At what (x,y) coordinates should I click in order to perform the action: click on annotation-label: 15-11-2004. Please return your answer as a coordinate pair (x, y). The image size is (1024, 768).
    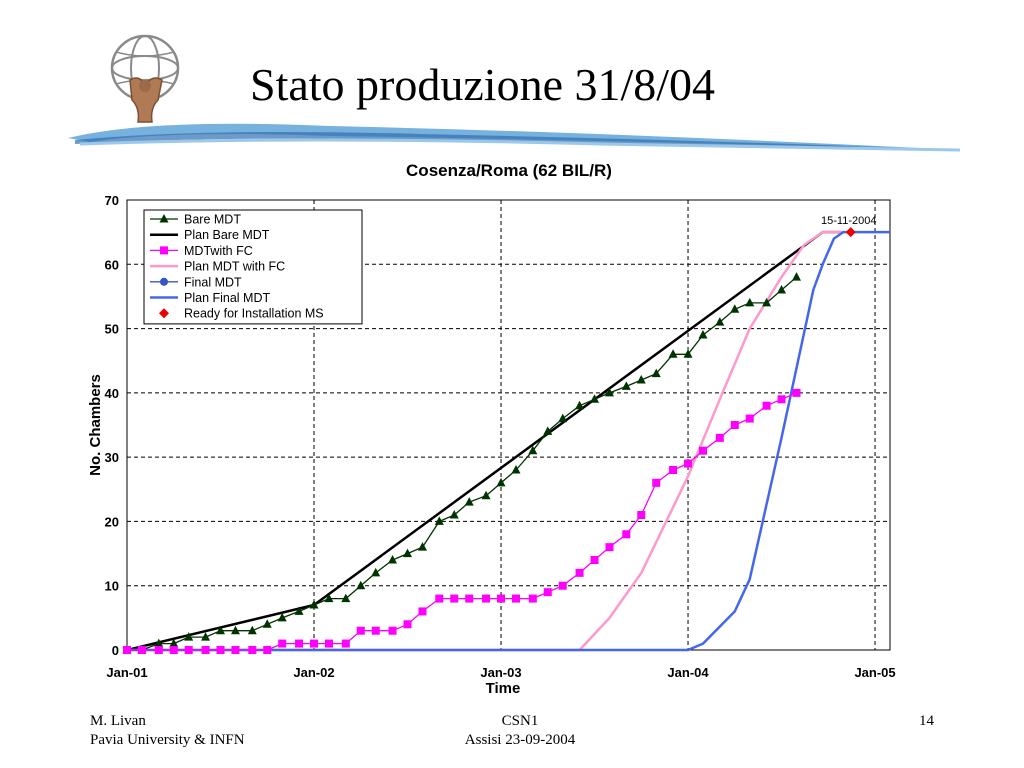
    Looking at the image, I should click on (848, 221).